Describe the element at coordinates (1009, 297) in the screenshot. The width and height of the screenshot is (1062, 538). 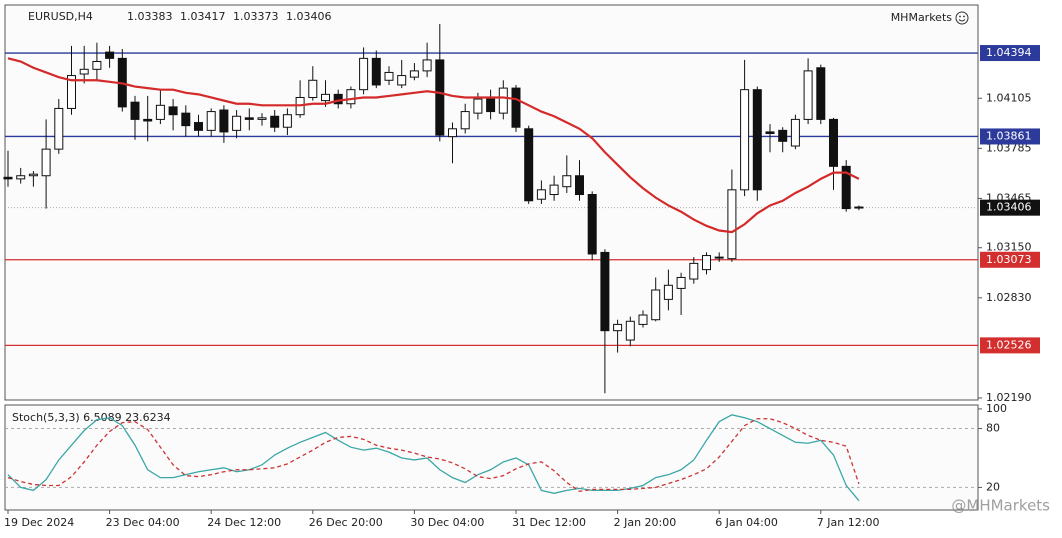
I see `y-tick-label: 1.02830` at that location.